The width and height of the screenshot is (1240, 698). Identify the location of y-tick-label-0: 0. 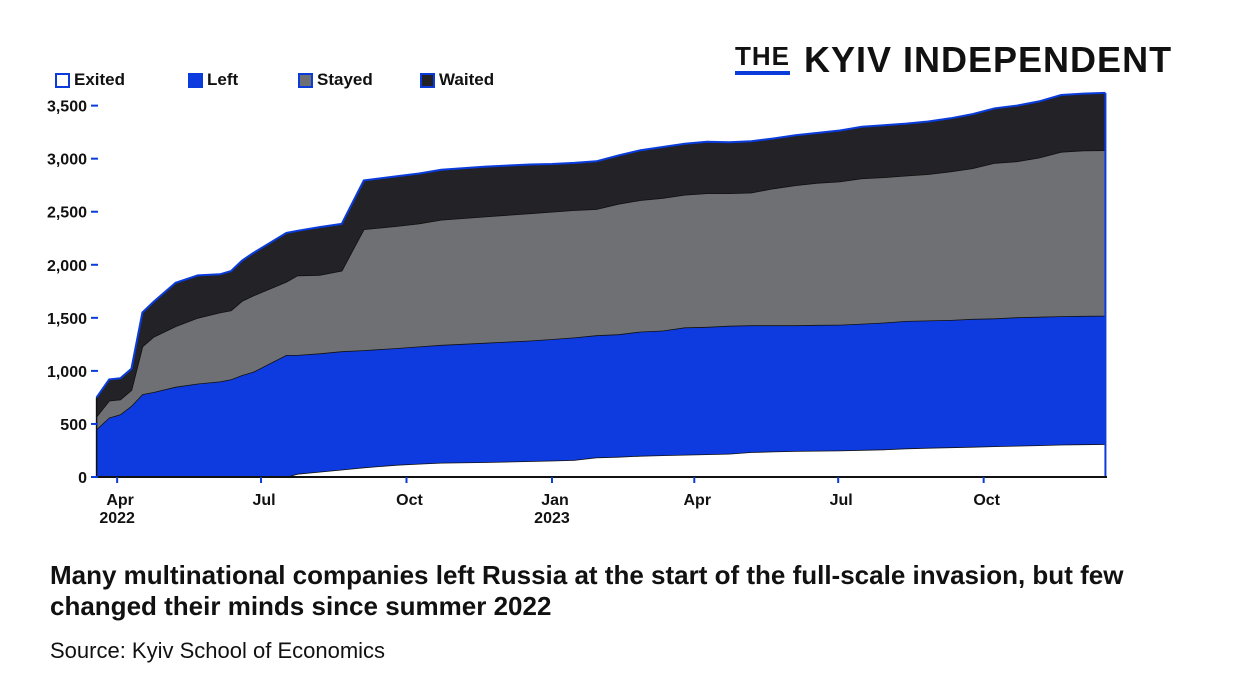
(82, 478).